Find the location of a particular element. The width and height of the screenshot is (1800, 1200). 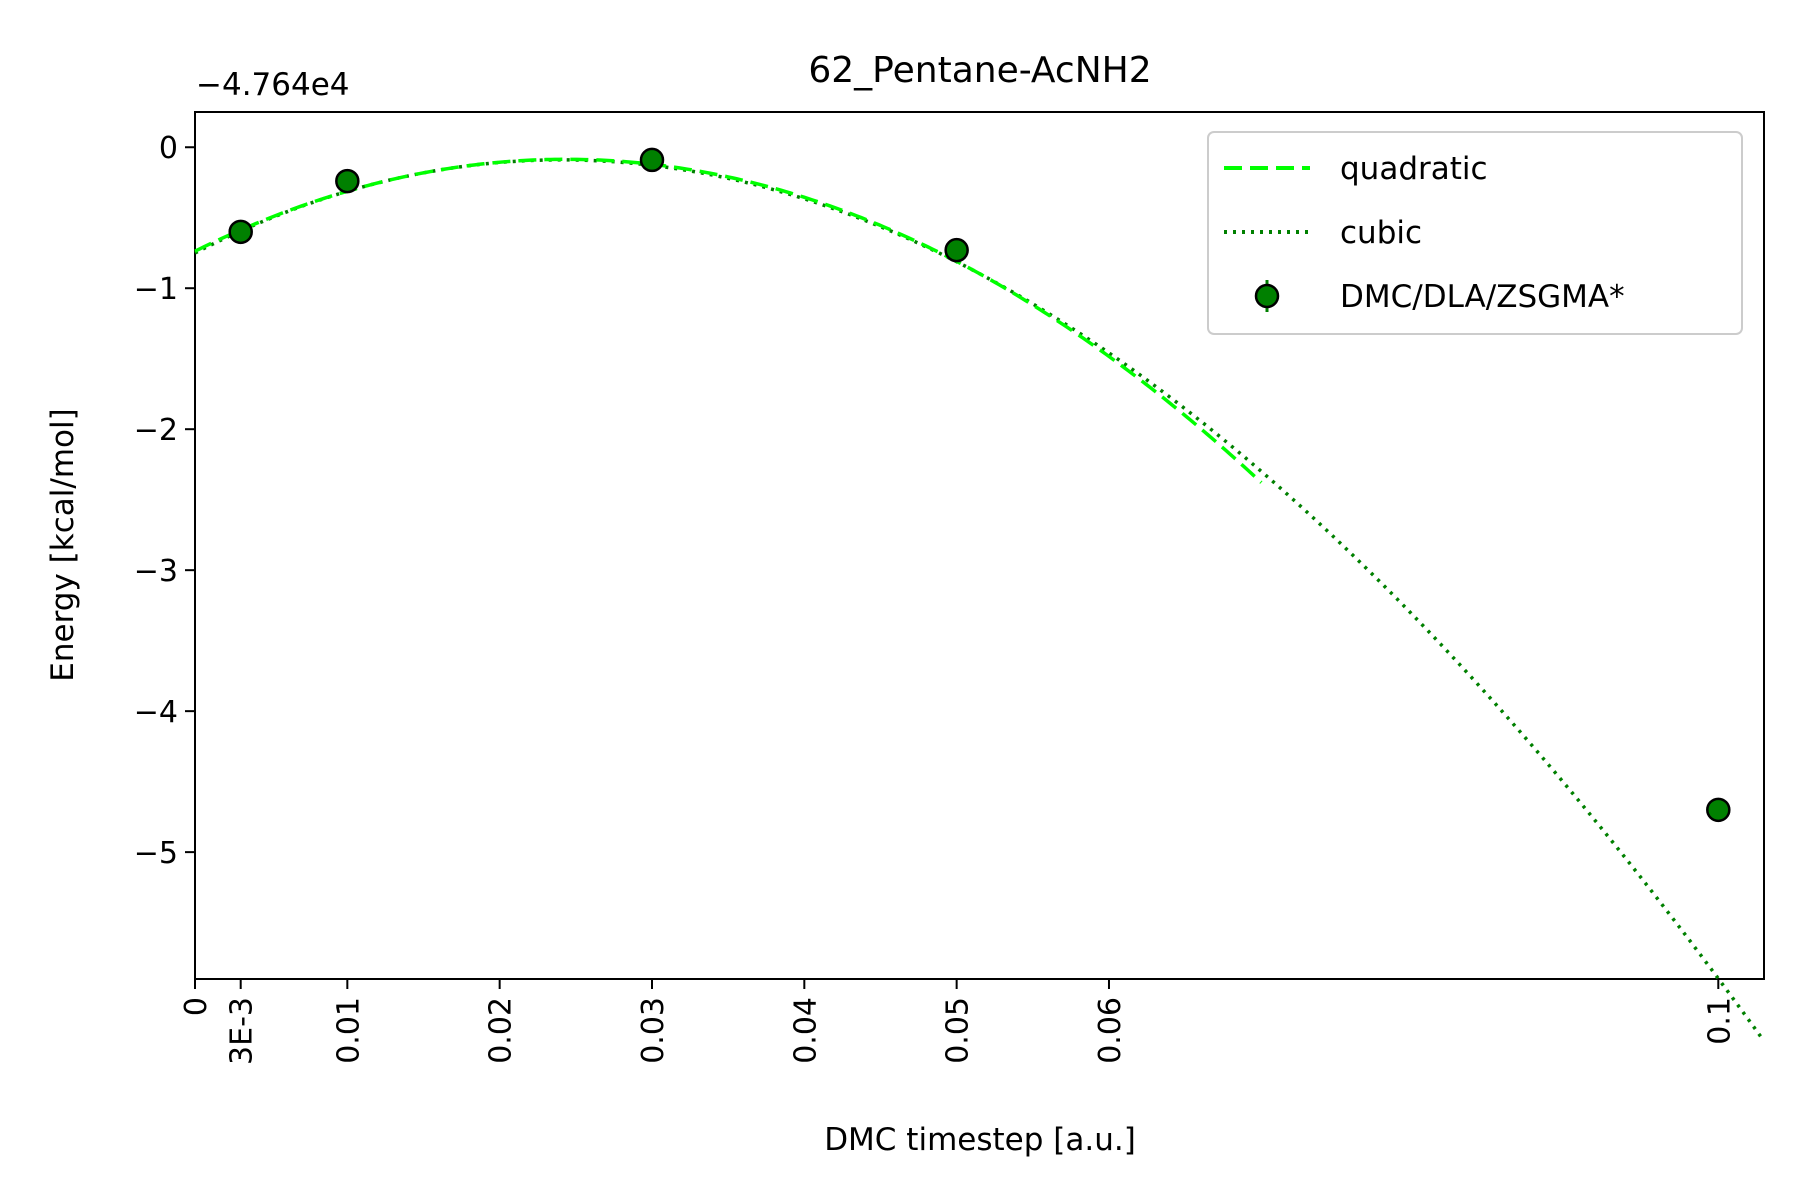

x-axis-label: DMC timestep [a.u.] is located at coordinates (980, 1140).